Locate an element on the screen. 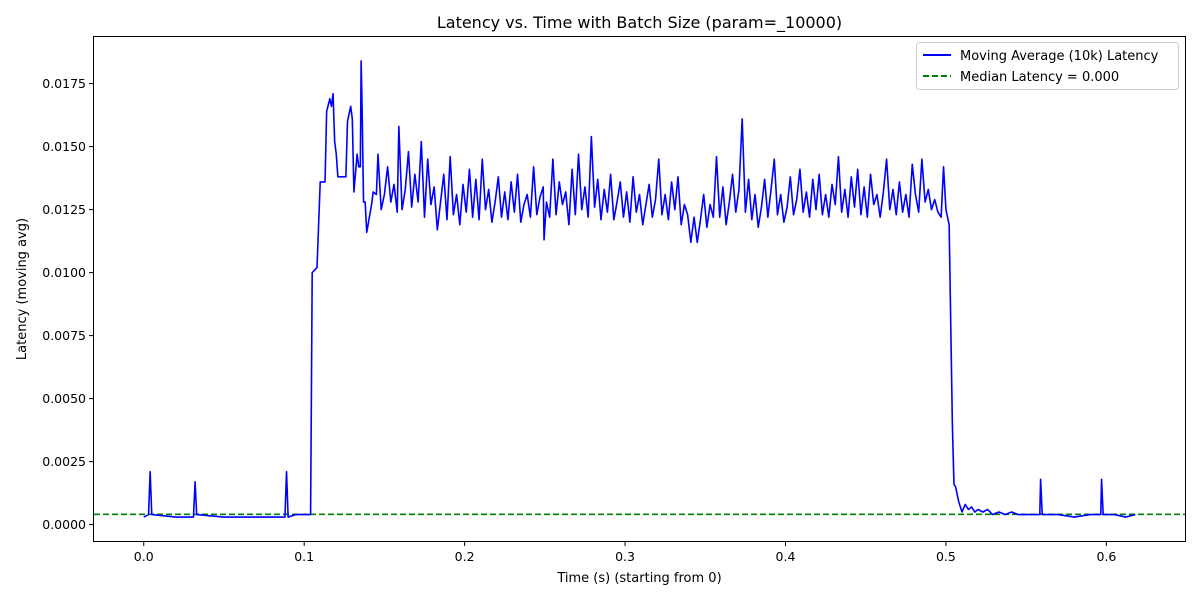  legend-label-moving-average: Moving Average (10k) Latency is located at coordinates (1059, 56).